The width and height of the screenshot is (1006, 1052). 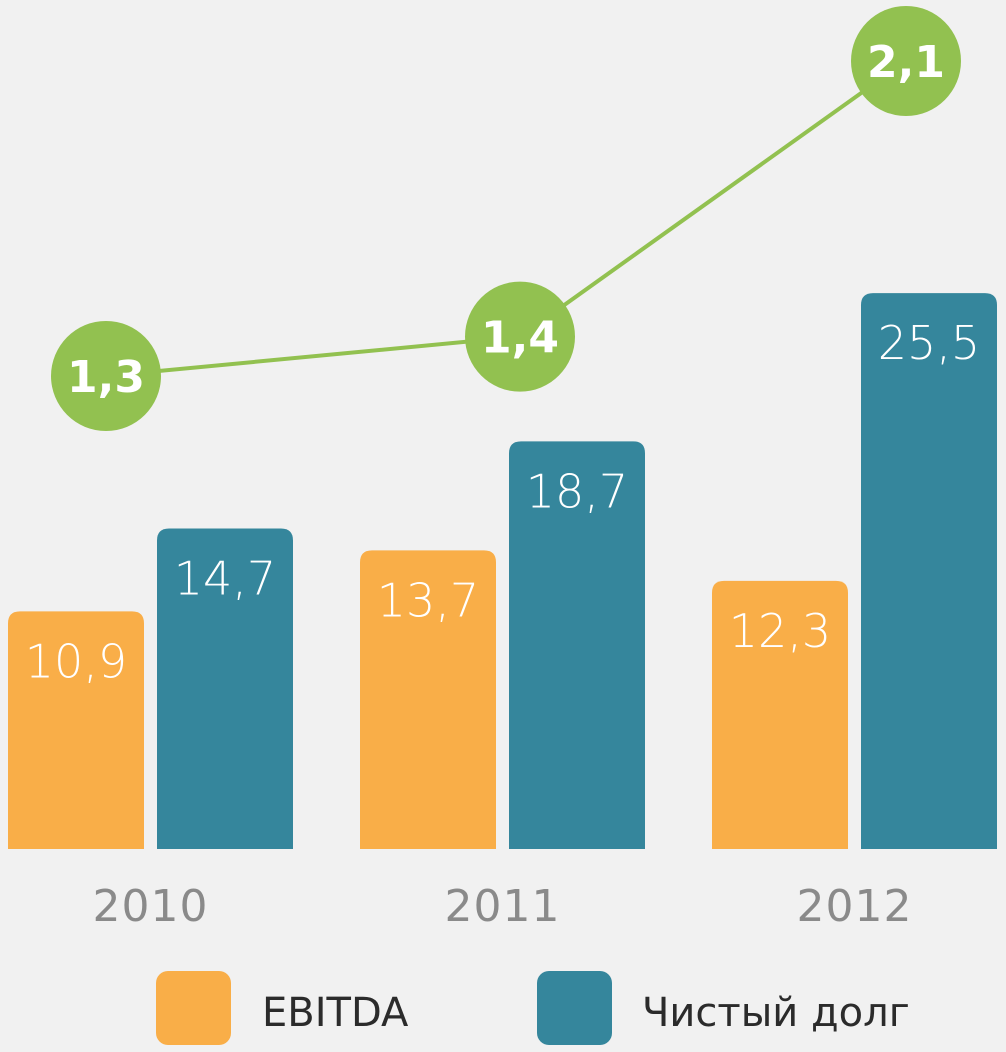 I want to click on legend-swatch-ebitda, so click(x=193, y=1008).